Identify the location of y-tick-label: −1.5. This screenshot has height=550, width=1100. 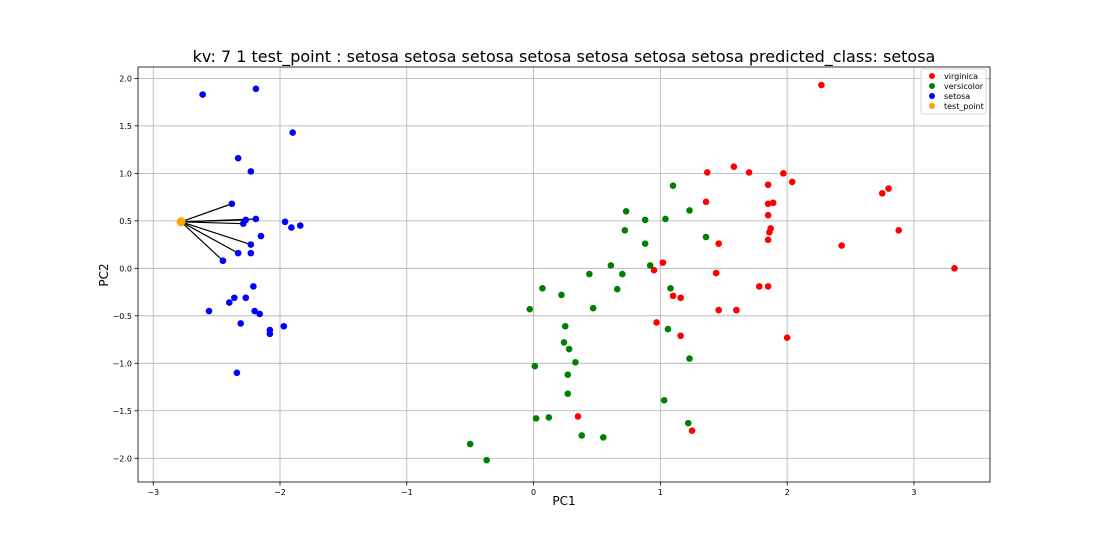
(122, 411).